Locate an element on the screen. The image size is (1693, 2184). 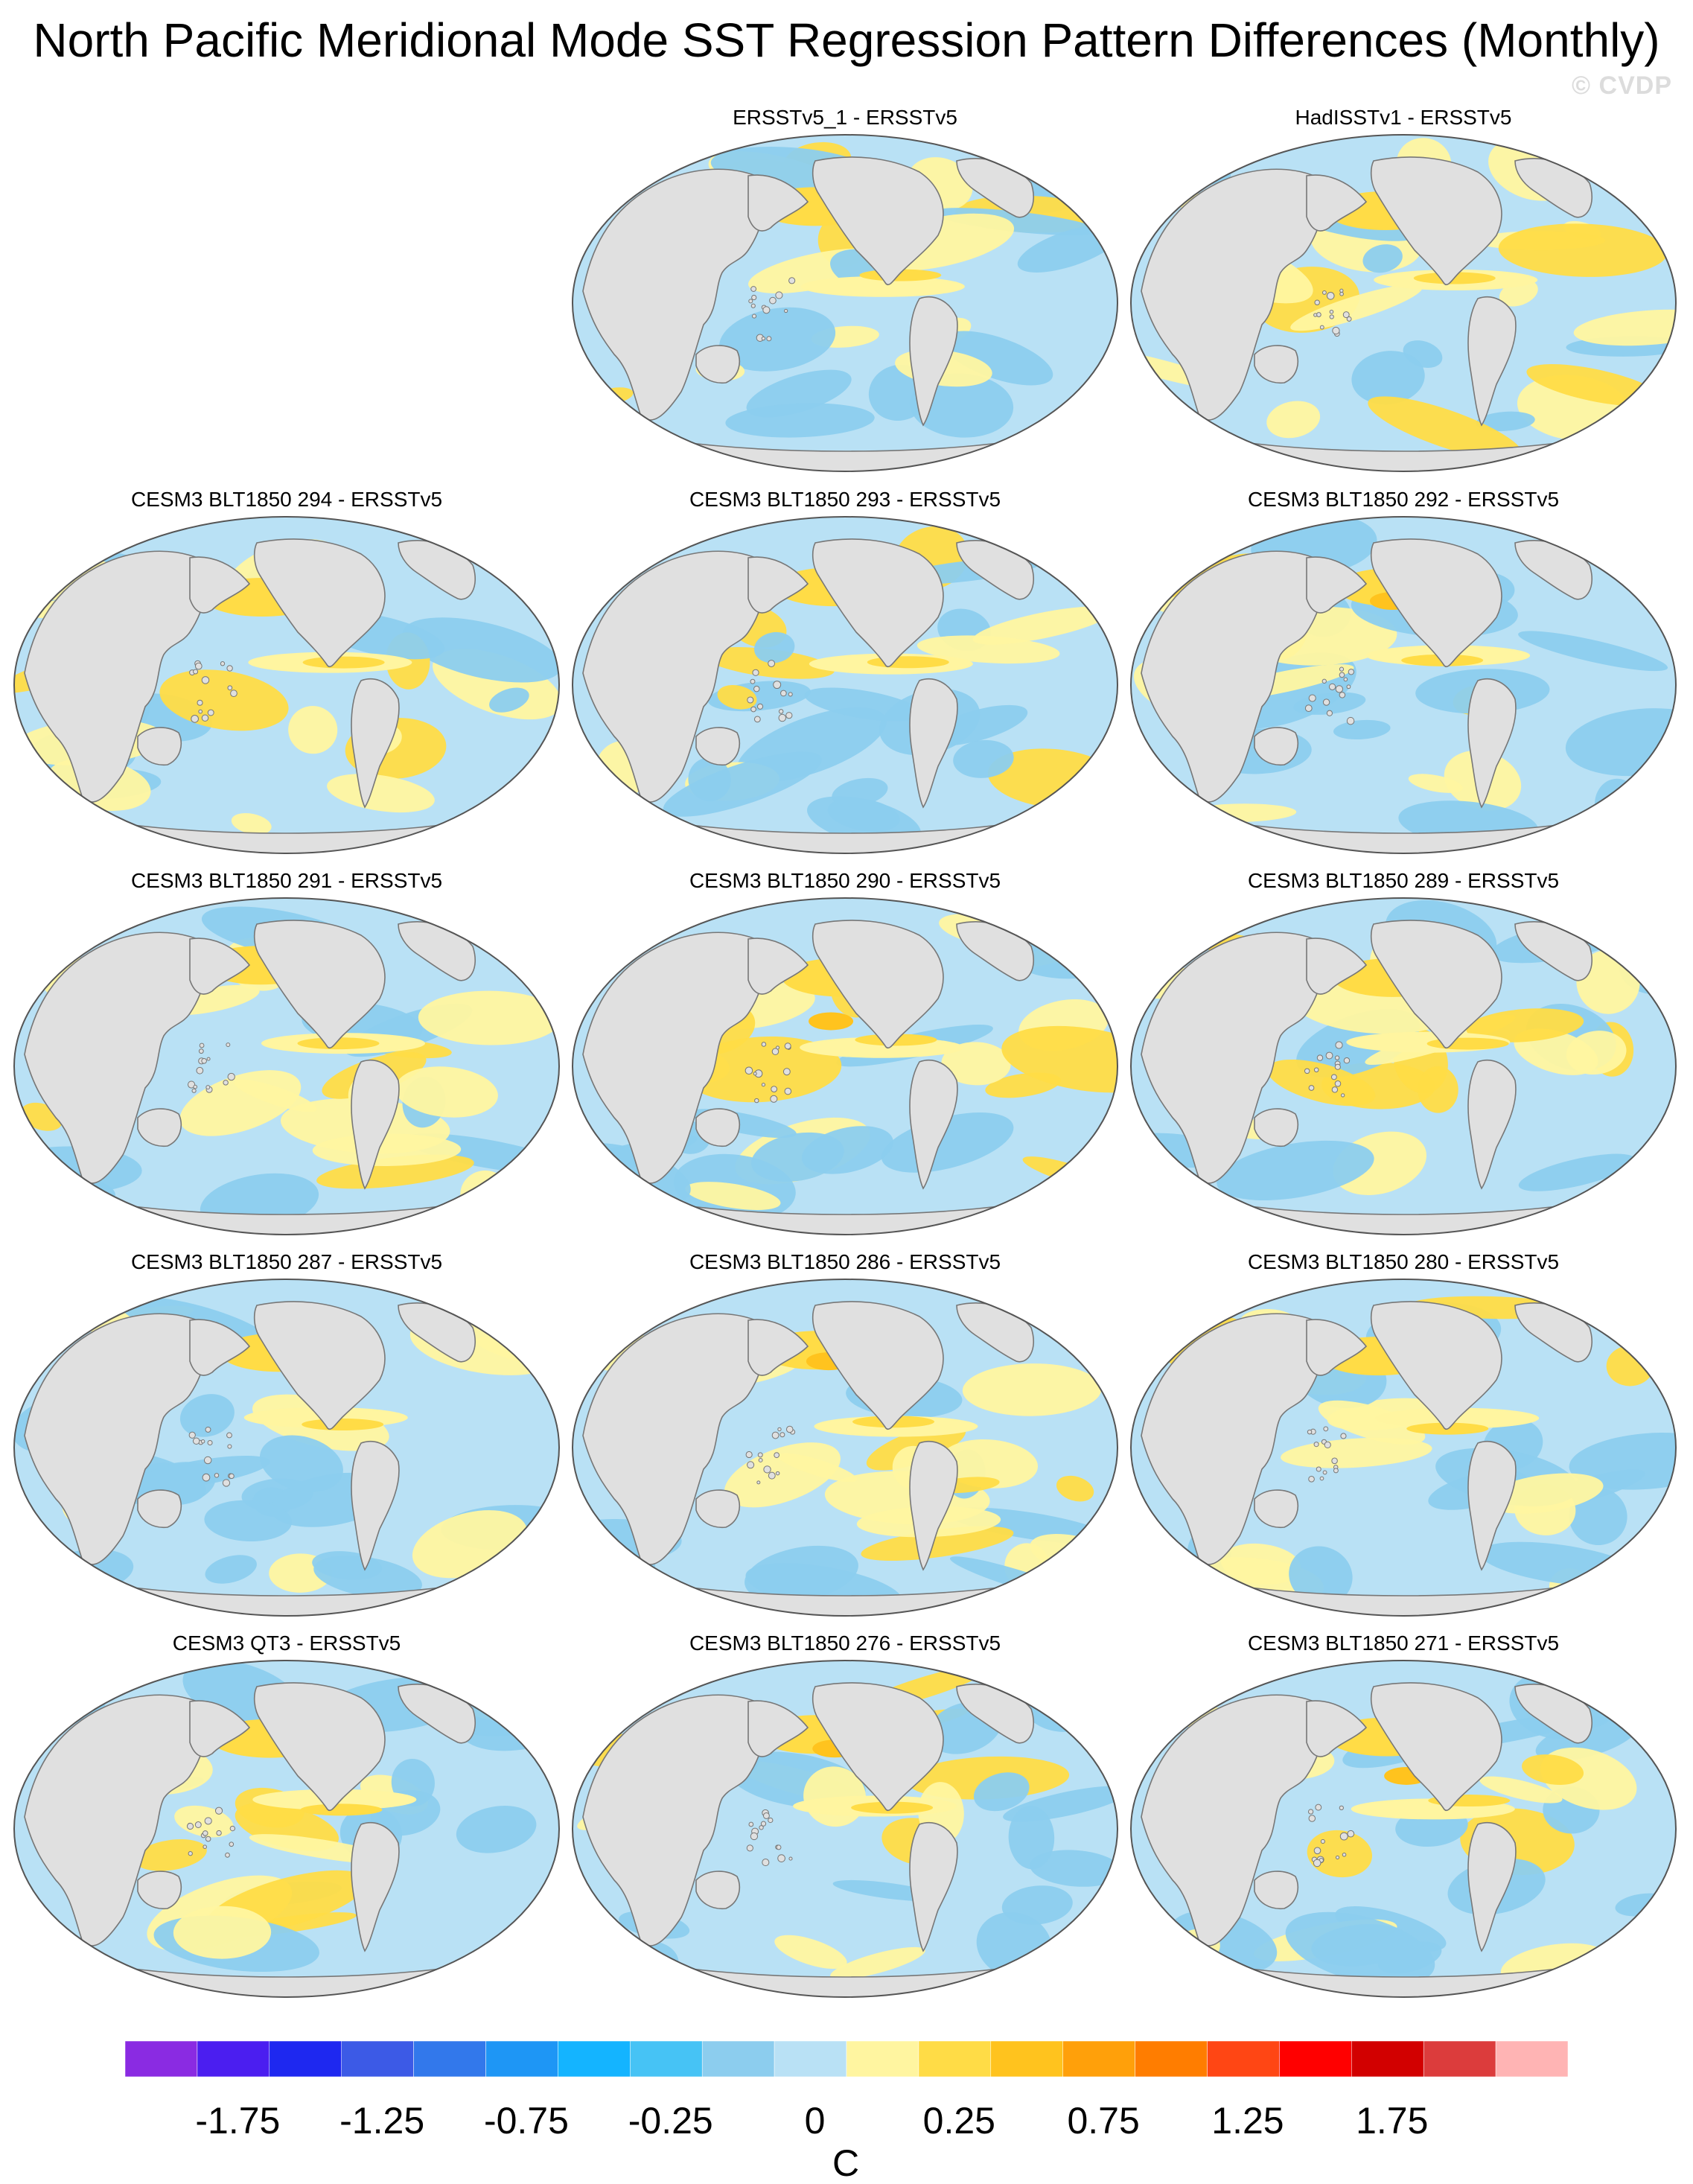
panel-title: CESM3 BLT1850 276 - ERSSTv5 is located at coordinates (845, 1643).